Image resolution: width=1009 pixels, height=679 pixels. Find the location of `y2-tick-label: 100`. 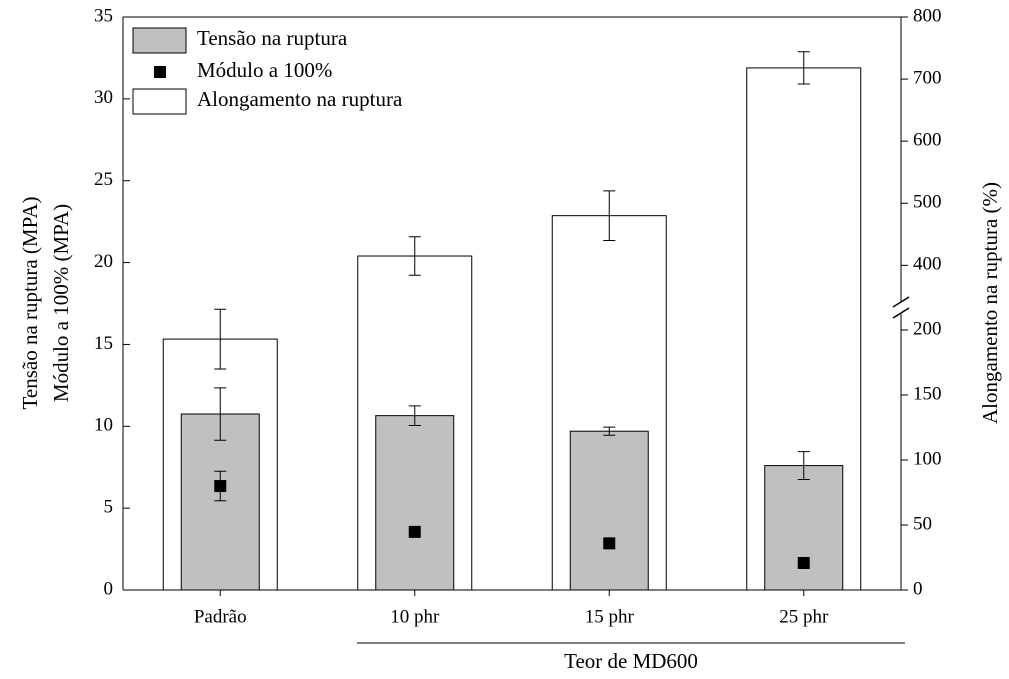

y2-tick-label: 100 is located at coordinates (927, 458).